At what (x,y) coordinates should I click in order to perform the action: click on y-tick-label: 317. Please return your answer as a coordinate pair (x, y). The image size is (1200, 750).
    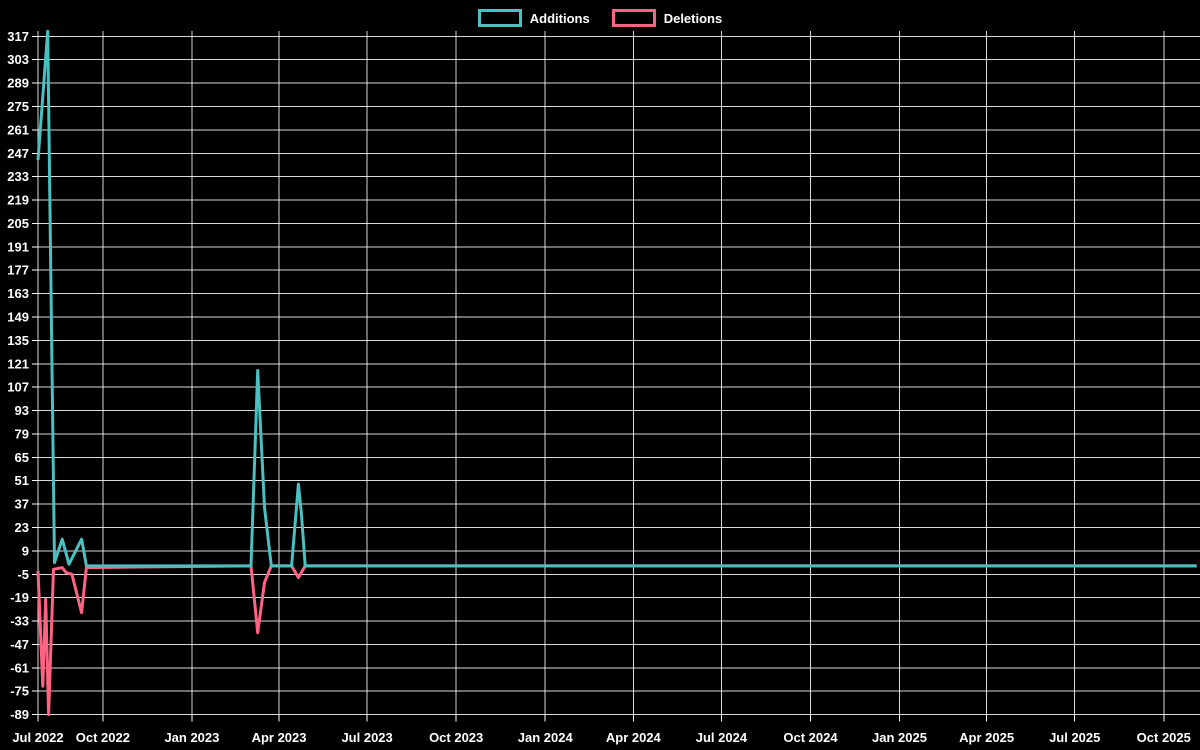
    Looking at the image, I should click on (18, 36).